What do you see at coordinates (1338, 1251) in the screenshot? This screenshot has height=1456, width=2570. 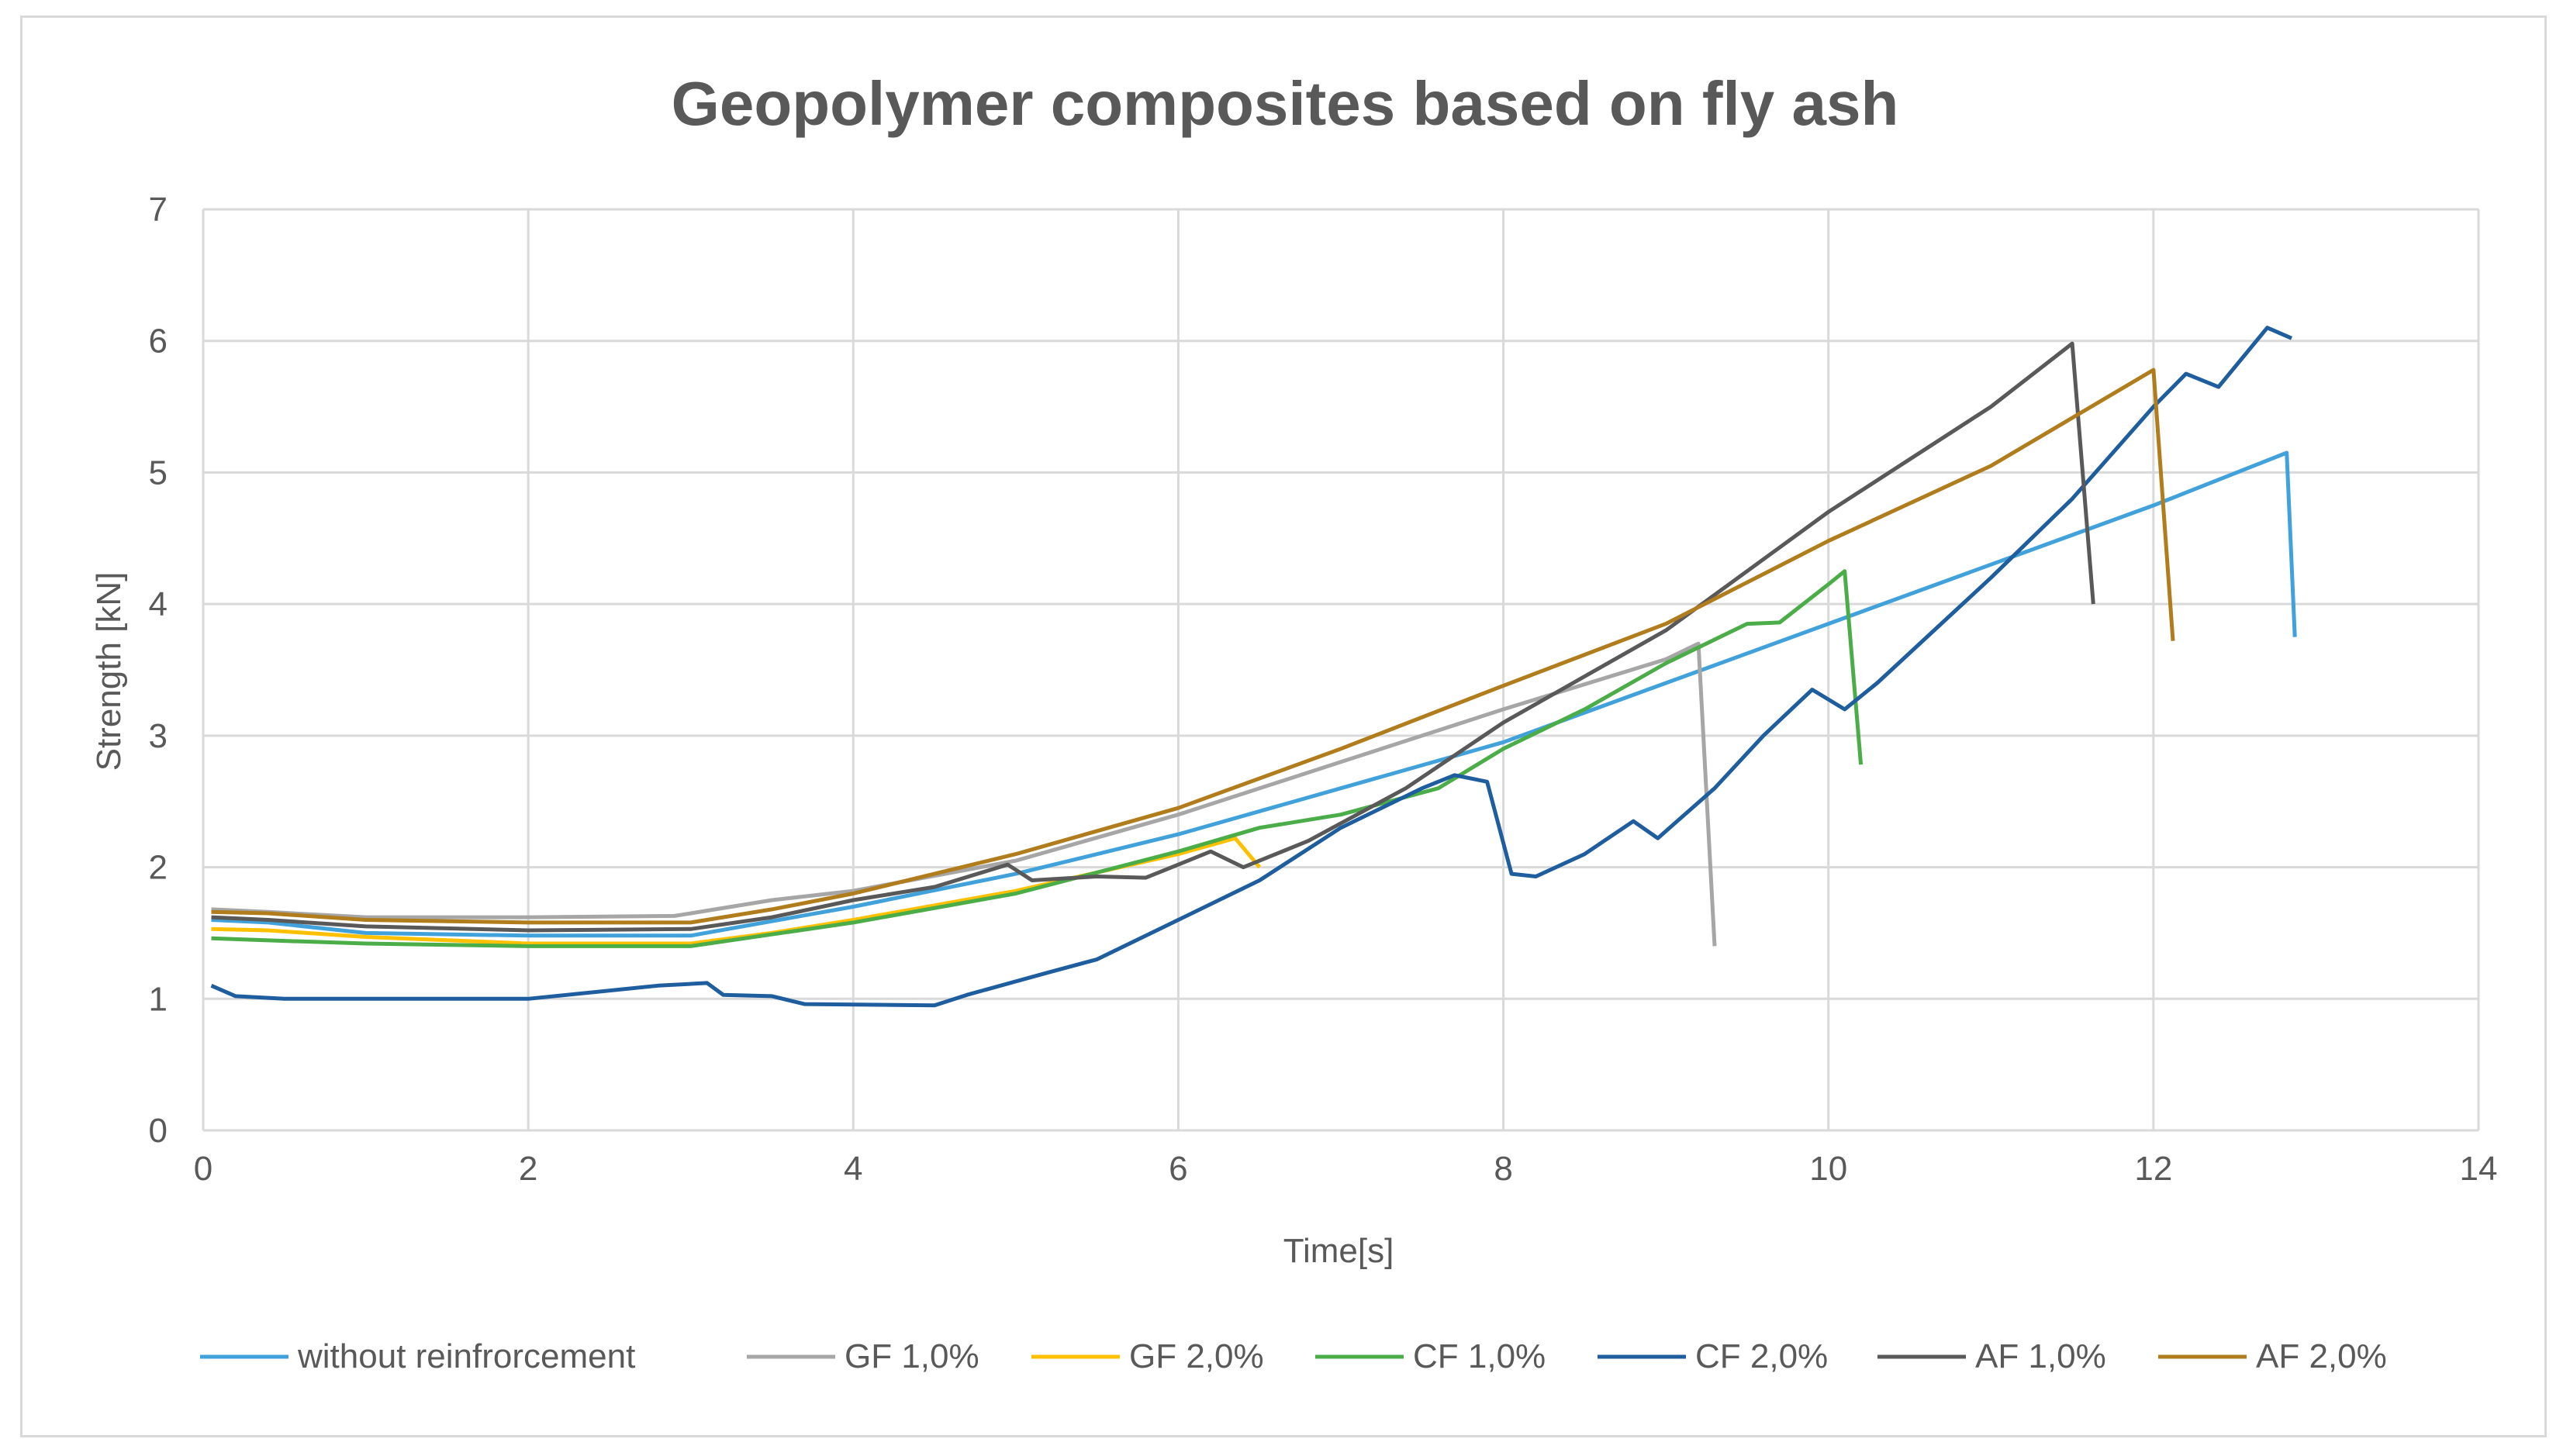 I see `x-axis-label: Time[s]` at bounding box center [1338, 1251].